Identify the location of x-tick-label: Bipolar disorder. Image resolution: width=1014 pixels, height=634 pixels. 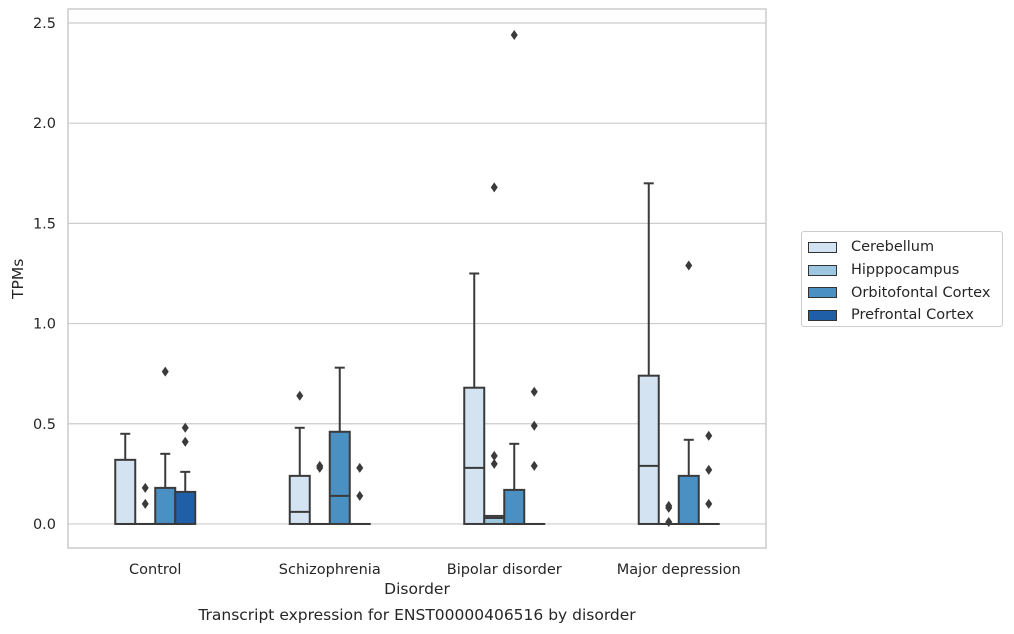
(504, 570).